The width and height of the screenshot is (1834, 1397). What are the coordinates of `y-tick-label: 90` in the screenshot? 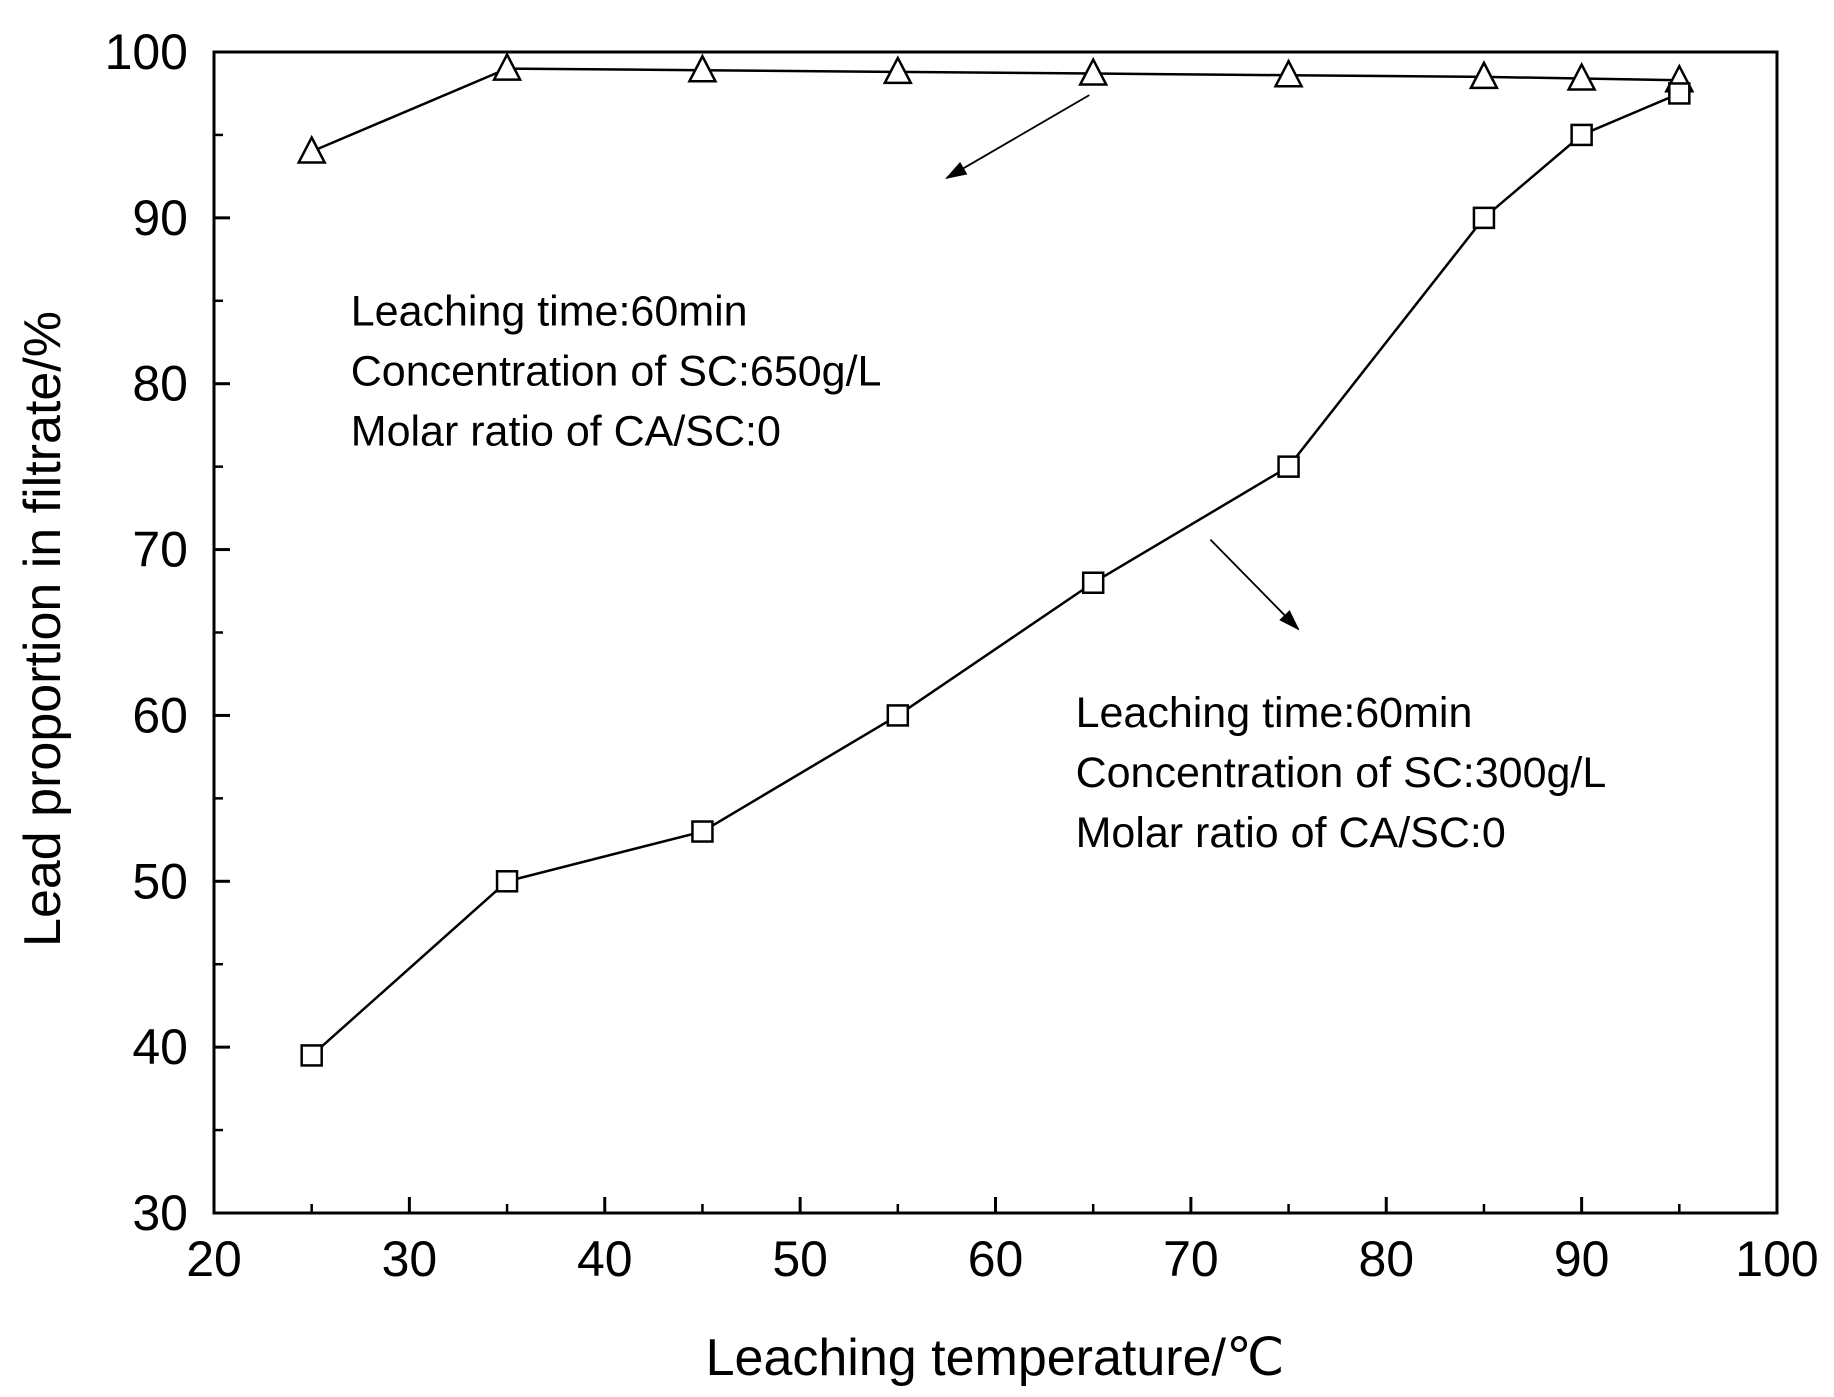 It's located at (160, 218).